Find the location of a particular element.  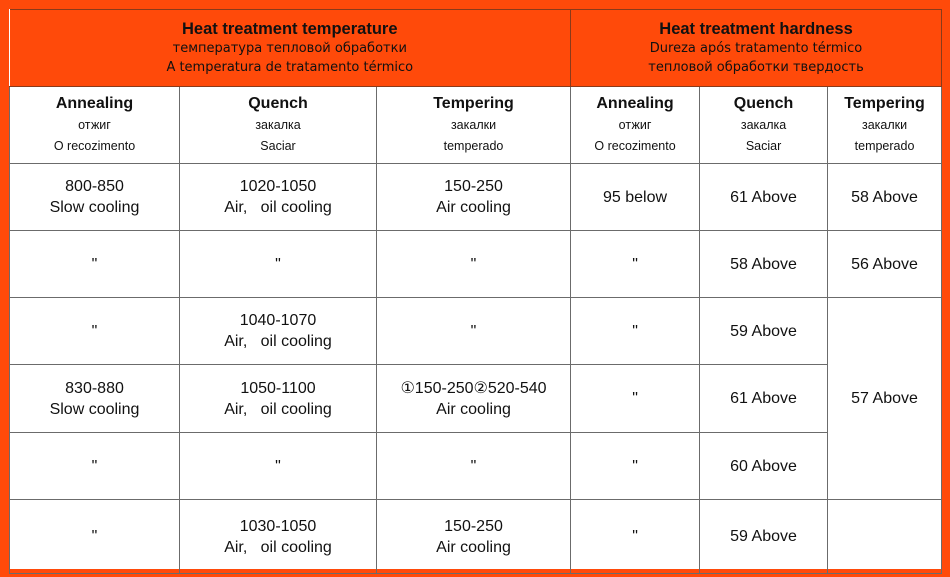

col-header-quench: Quench закалка Saciar is located at coordinates (278, 125).